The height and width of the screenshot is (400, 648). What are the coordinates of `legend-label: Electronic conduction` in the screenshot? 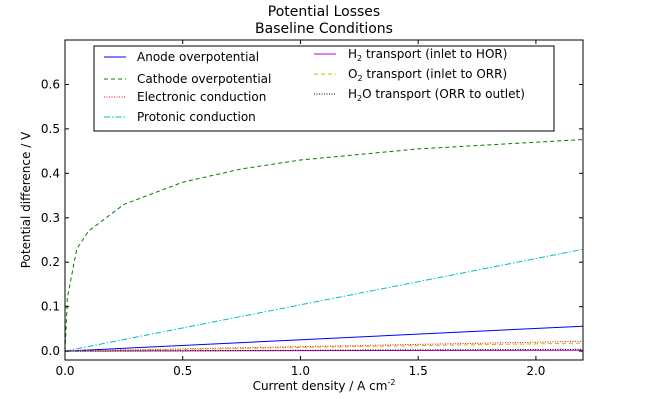 It's located at (201, 97).